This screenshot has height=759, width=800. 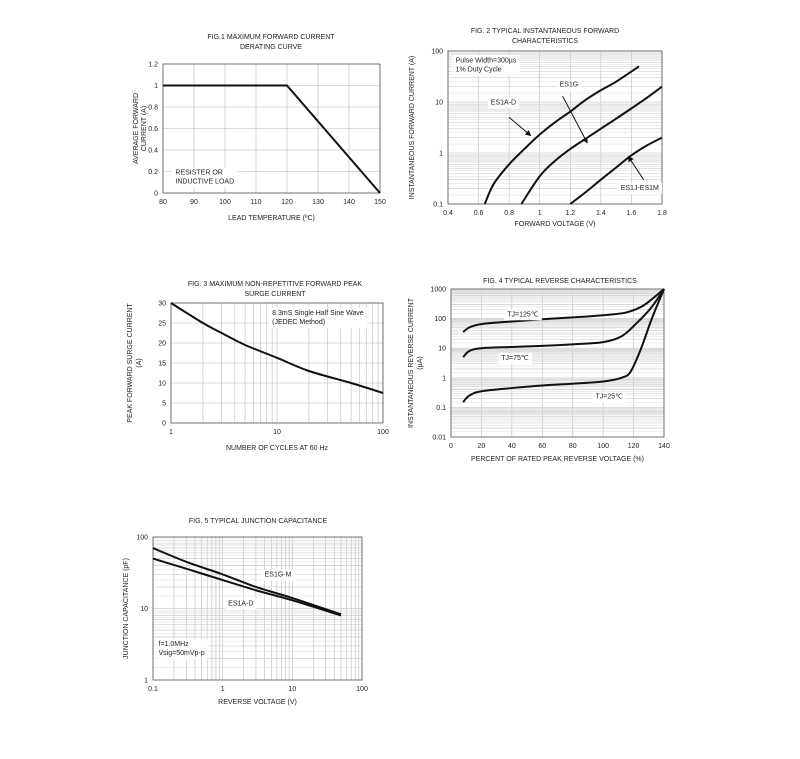 I want to click on y-axis-label: INSTANTANEOUS FORWARD CURRENT (A), so click(x=412, y=128).